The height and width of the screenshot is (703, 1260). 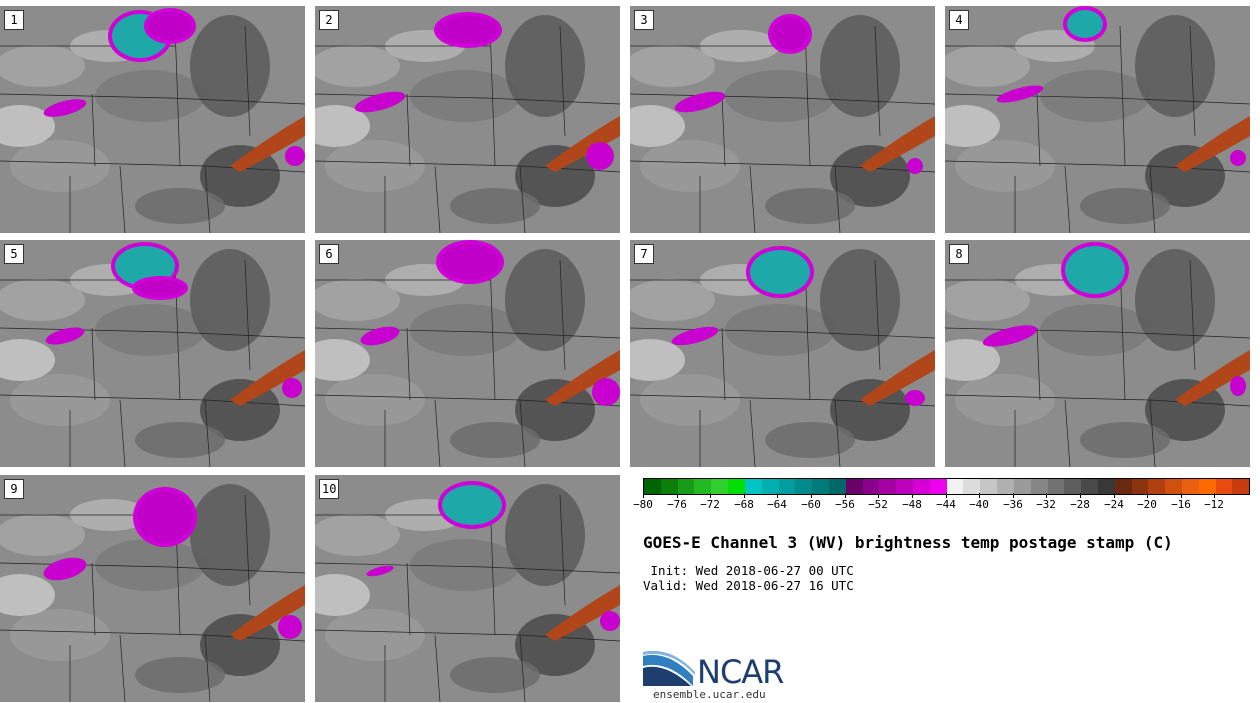 What do you see at coordinates (644, 254) in the screenshot?
I see `panel-label: 7` at bounding box center [644, 254].